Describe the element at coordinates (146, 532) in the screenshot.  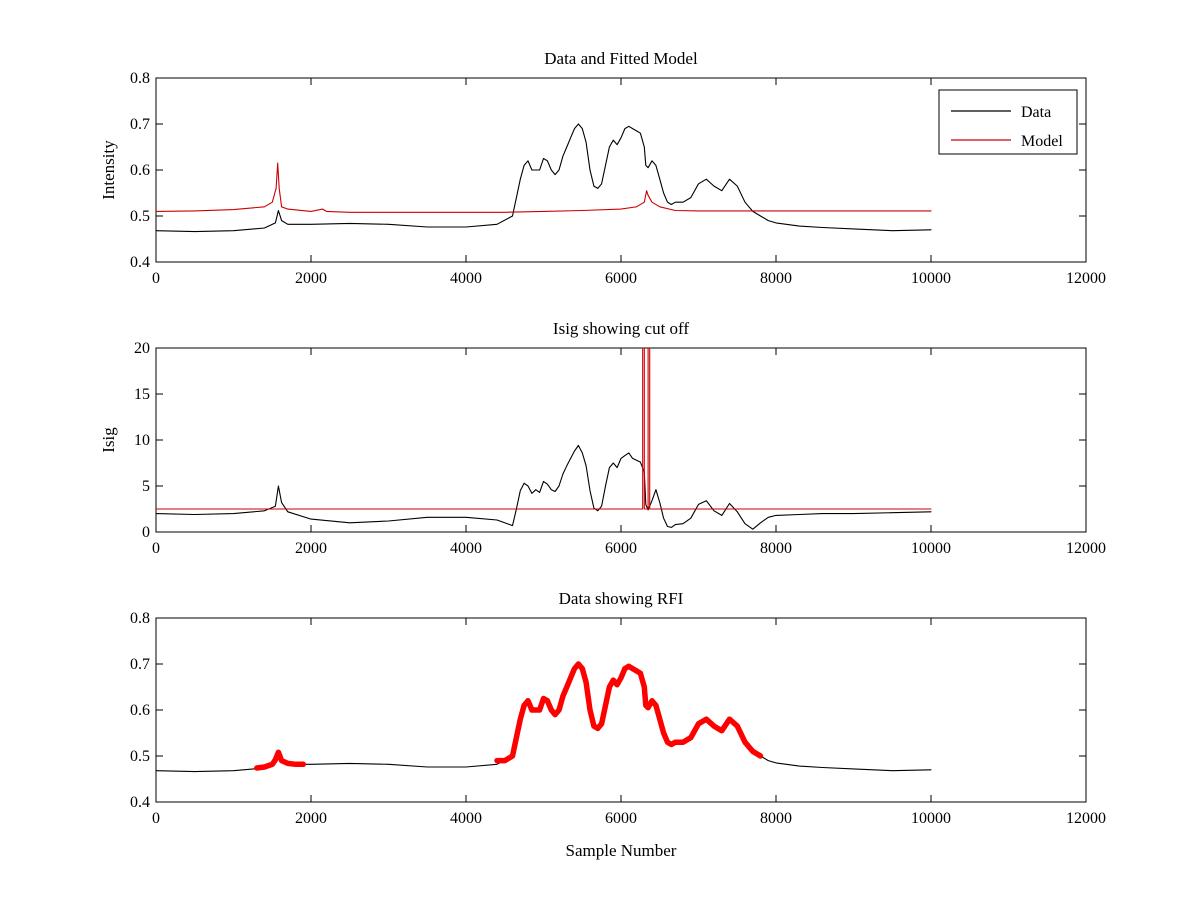
I see `y-tick-label: 0` at that location.